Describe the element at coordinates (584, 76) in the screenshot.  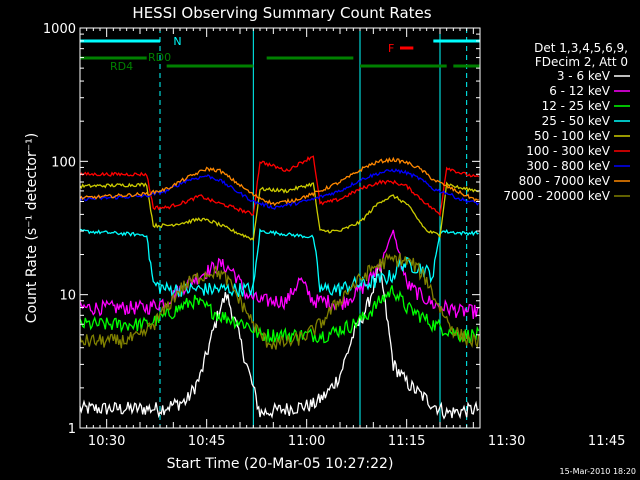
I see `legend-entry-label: 3 - 6 keV` at that location.